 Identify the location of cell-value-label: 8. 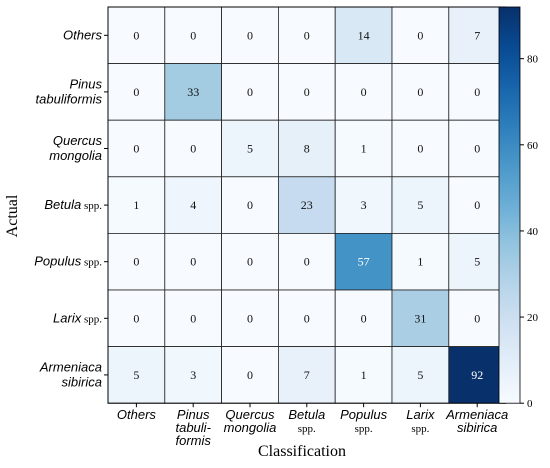
(307, 149).